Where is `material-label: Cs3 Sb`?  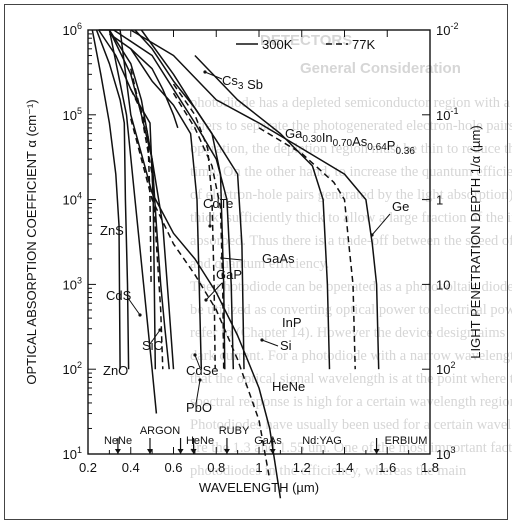
material-label: Cs3 Sb is located at coordinates (242, 82).